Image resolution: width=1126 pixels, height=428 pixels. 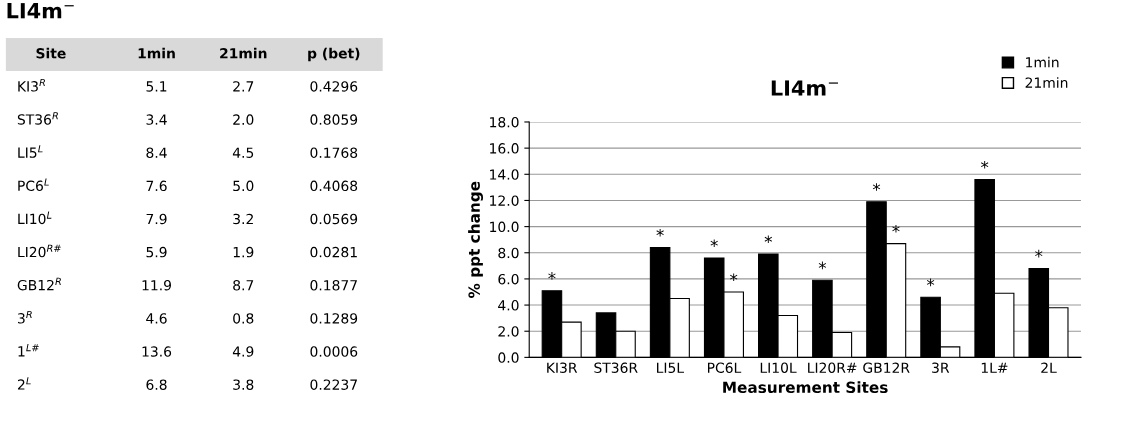 What do you see at coordinates (243, 318) in the screenshot?
I see `text: 0.8` at bounding box center [243, 318].